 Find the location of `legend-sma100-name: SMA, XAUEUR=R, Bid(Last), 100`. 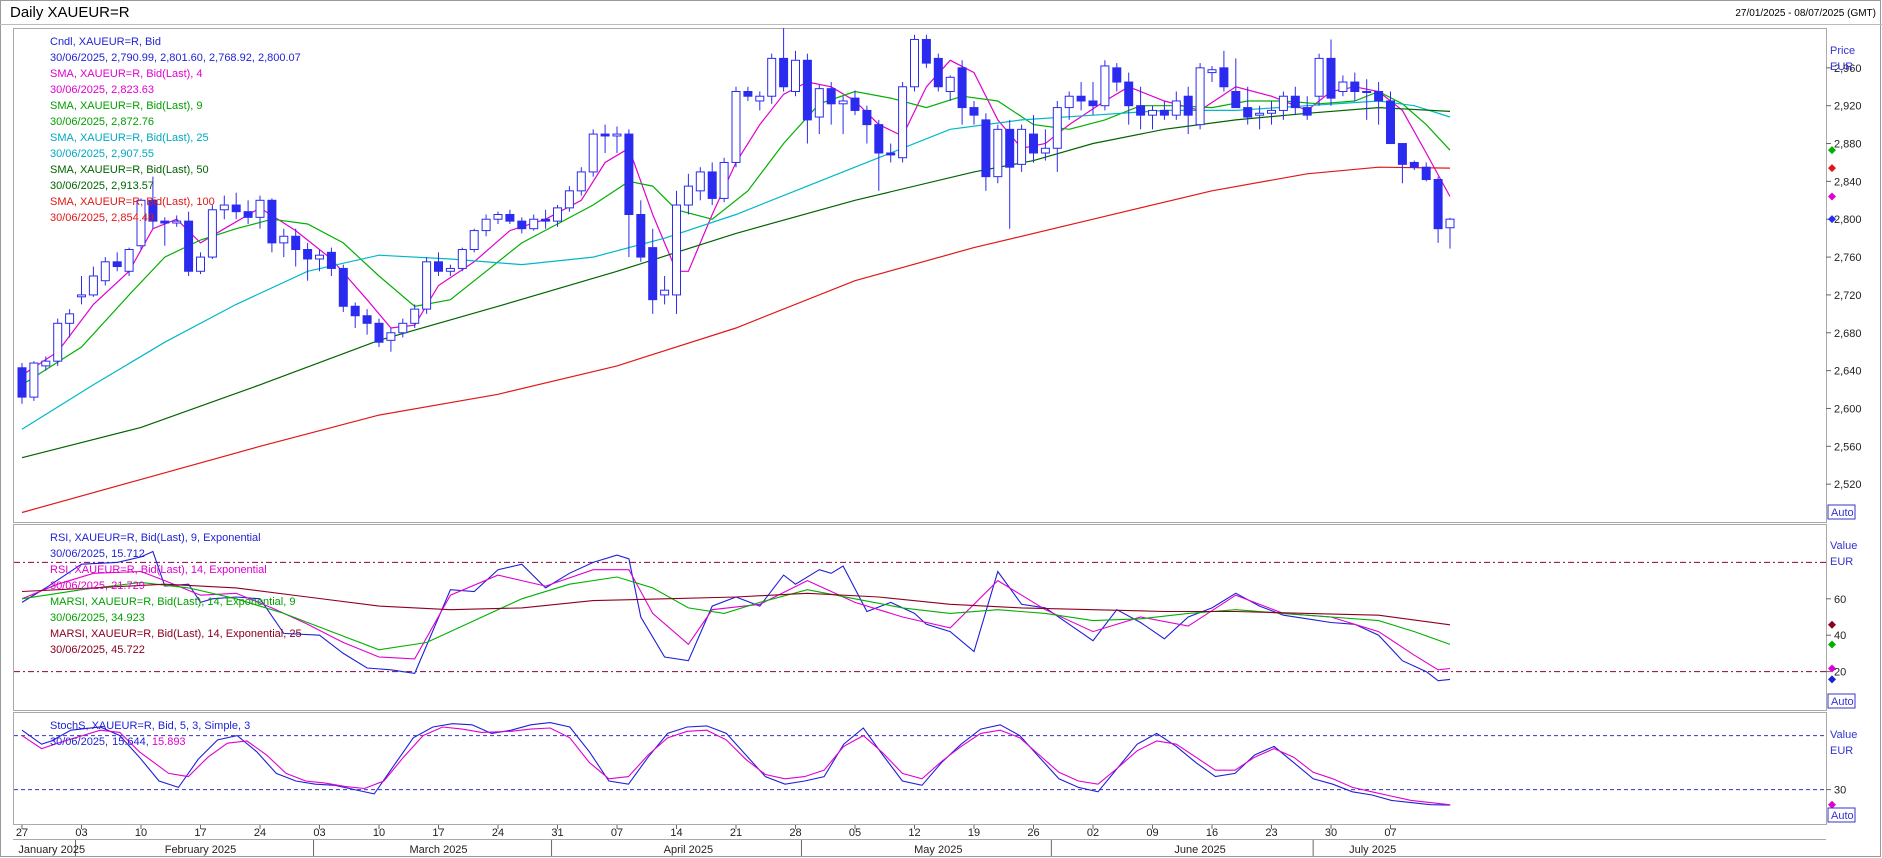

legend-sma100-name: SMA, XAUEUR=R, Bid(Last), 100 is located at coordinates (132, 202).